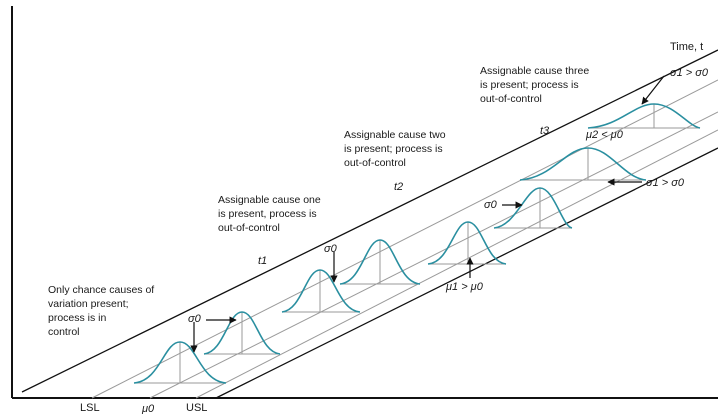 Image resolution: width=718 pixels, height=419 pixels. What do you see at coordinates (195, 319) in the screenshot?
I see `sigma0-label-1: σ0` at bounding box center [195, 319].